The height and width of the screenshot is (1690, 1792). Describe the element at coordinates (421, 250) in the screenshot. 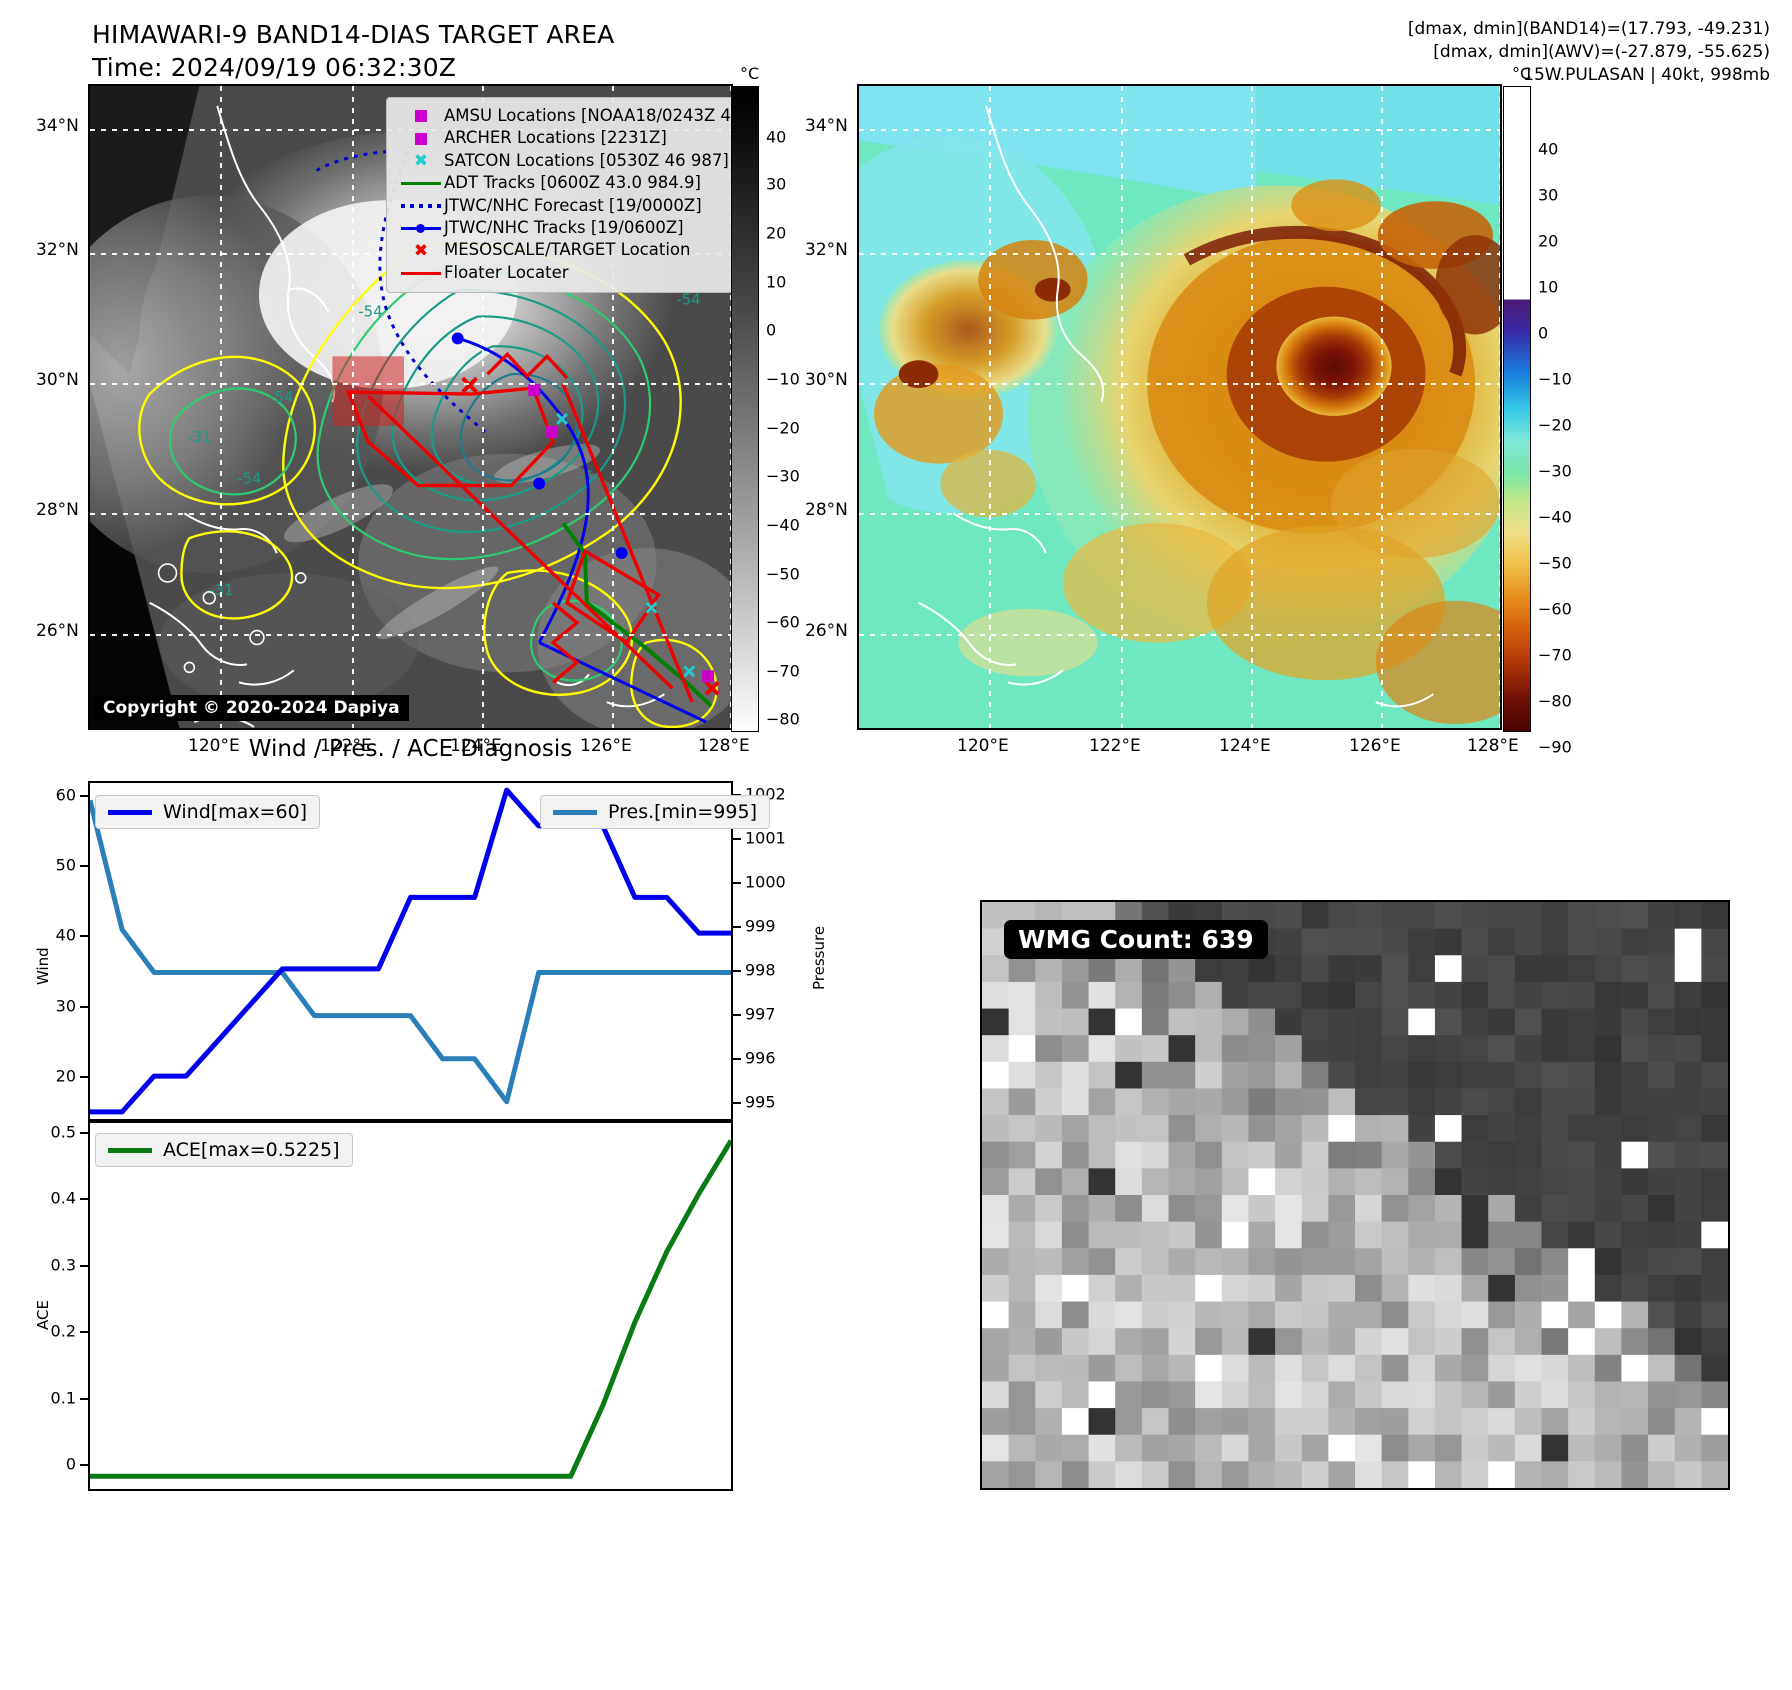

I see `mesoscale-x-icon: ✖` at that location.